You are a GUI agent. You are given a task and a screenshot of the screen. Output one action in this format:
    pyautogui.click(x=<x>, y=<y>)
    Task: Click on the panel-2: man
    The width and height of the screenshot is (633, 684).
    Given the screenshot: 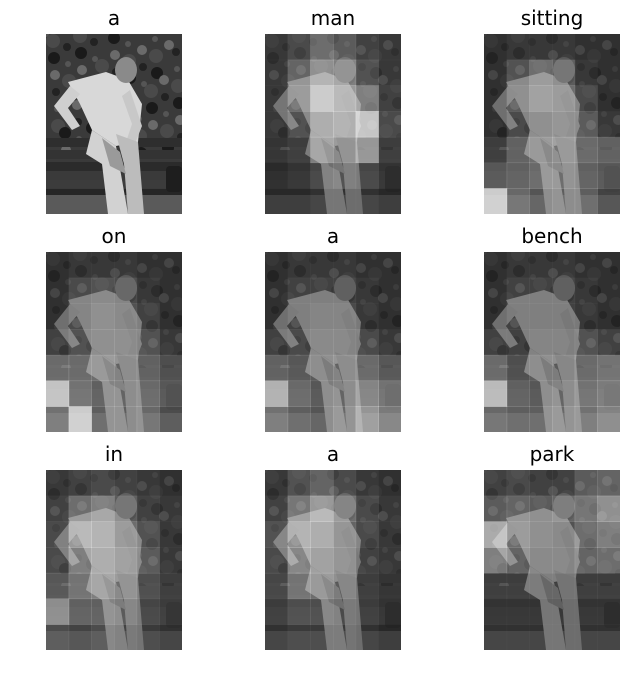 What is the action you would take?
    pyautogui.click(x=333, y=124)
    